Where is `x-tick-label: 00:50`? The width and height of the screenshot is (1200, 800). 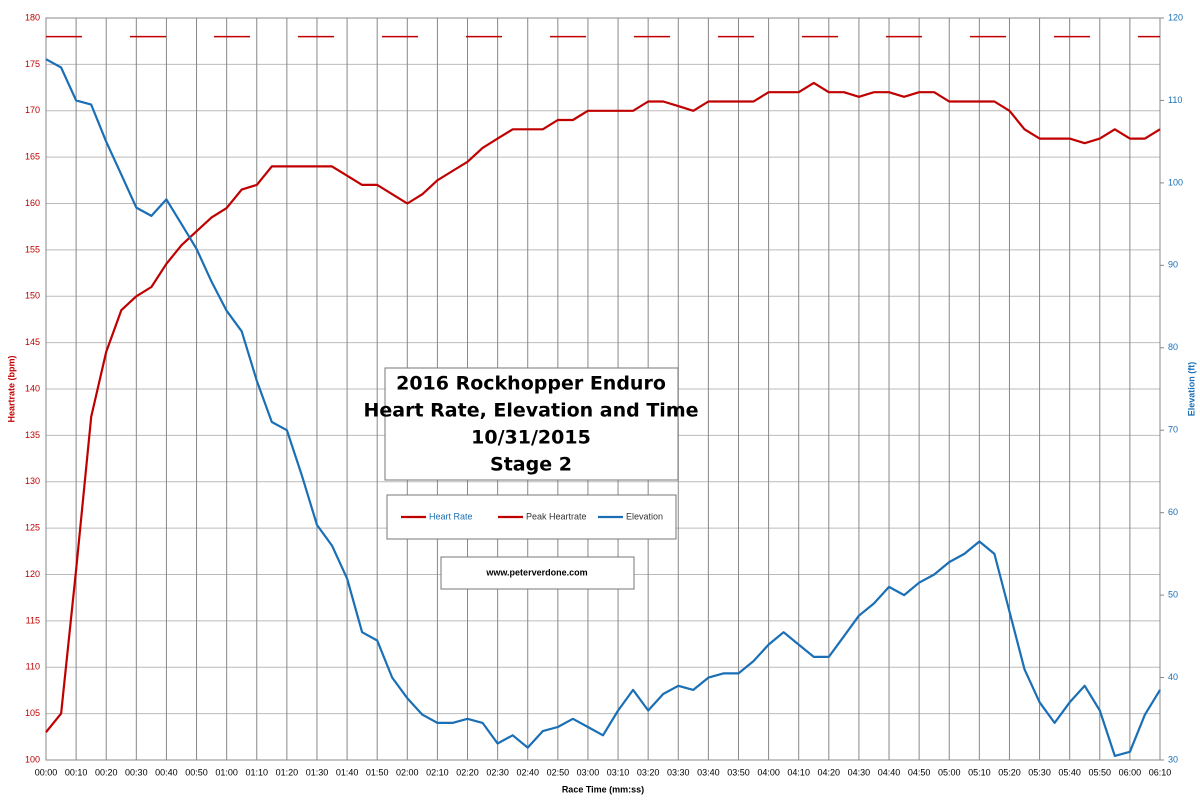 x-tick-label: 00:50 is located at coordinates (196, 772).